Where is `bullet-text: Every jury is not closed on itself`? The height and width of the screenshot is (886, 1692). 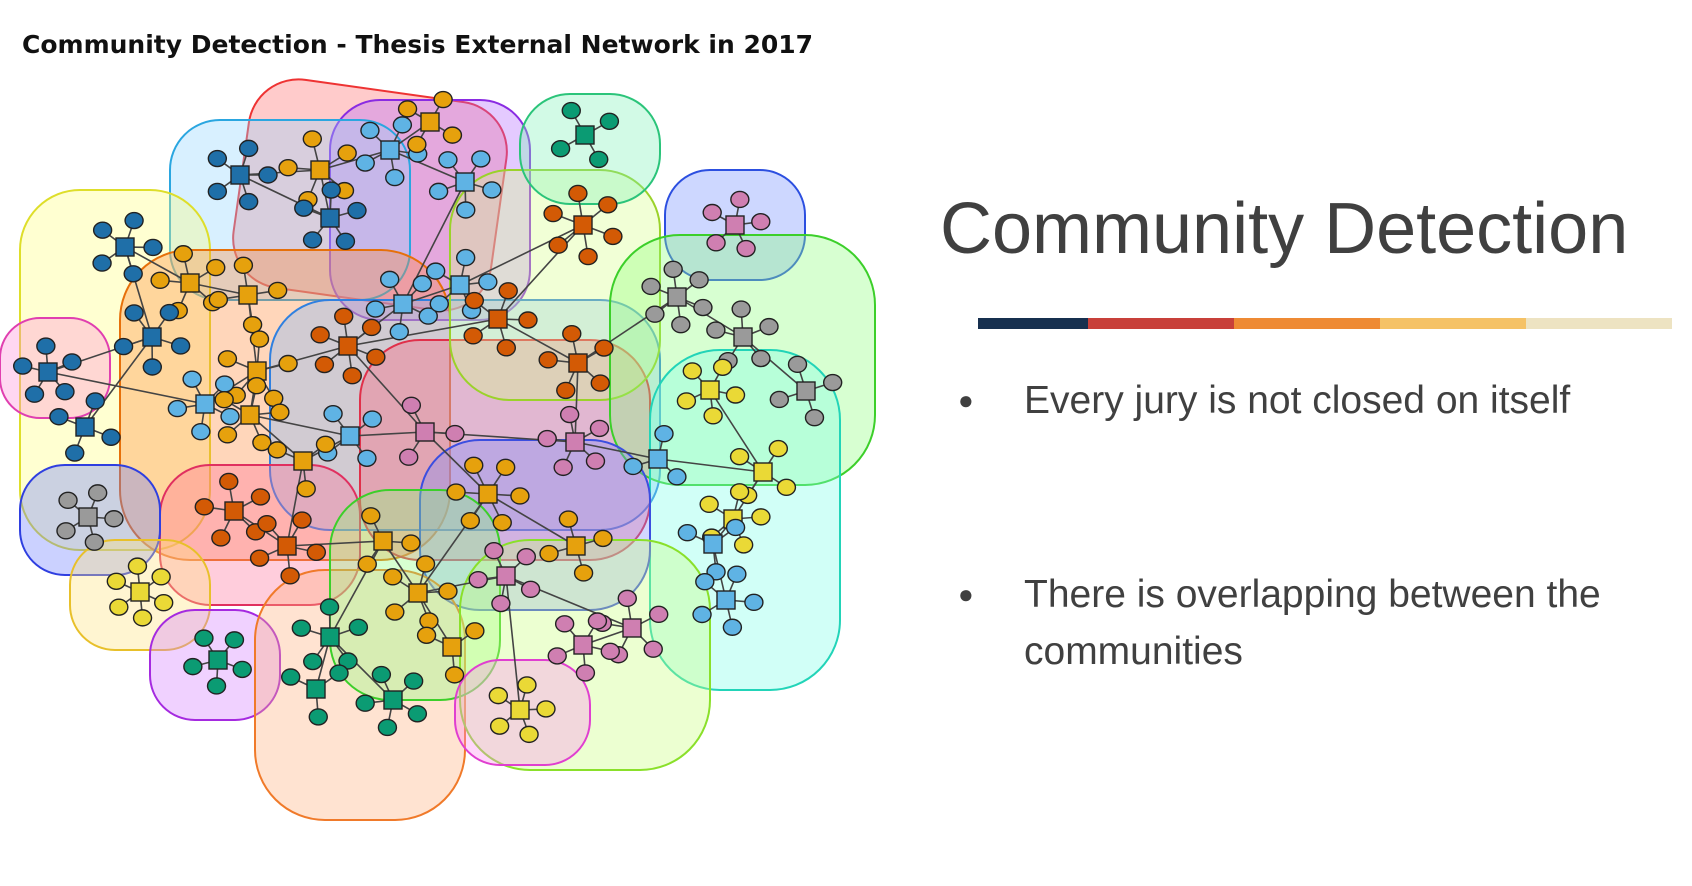
bullet-text: Every jury is not closed on itself is located at coordinates (1297, 400).